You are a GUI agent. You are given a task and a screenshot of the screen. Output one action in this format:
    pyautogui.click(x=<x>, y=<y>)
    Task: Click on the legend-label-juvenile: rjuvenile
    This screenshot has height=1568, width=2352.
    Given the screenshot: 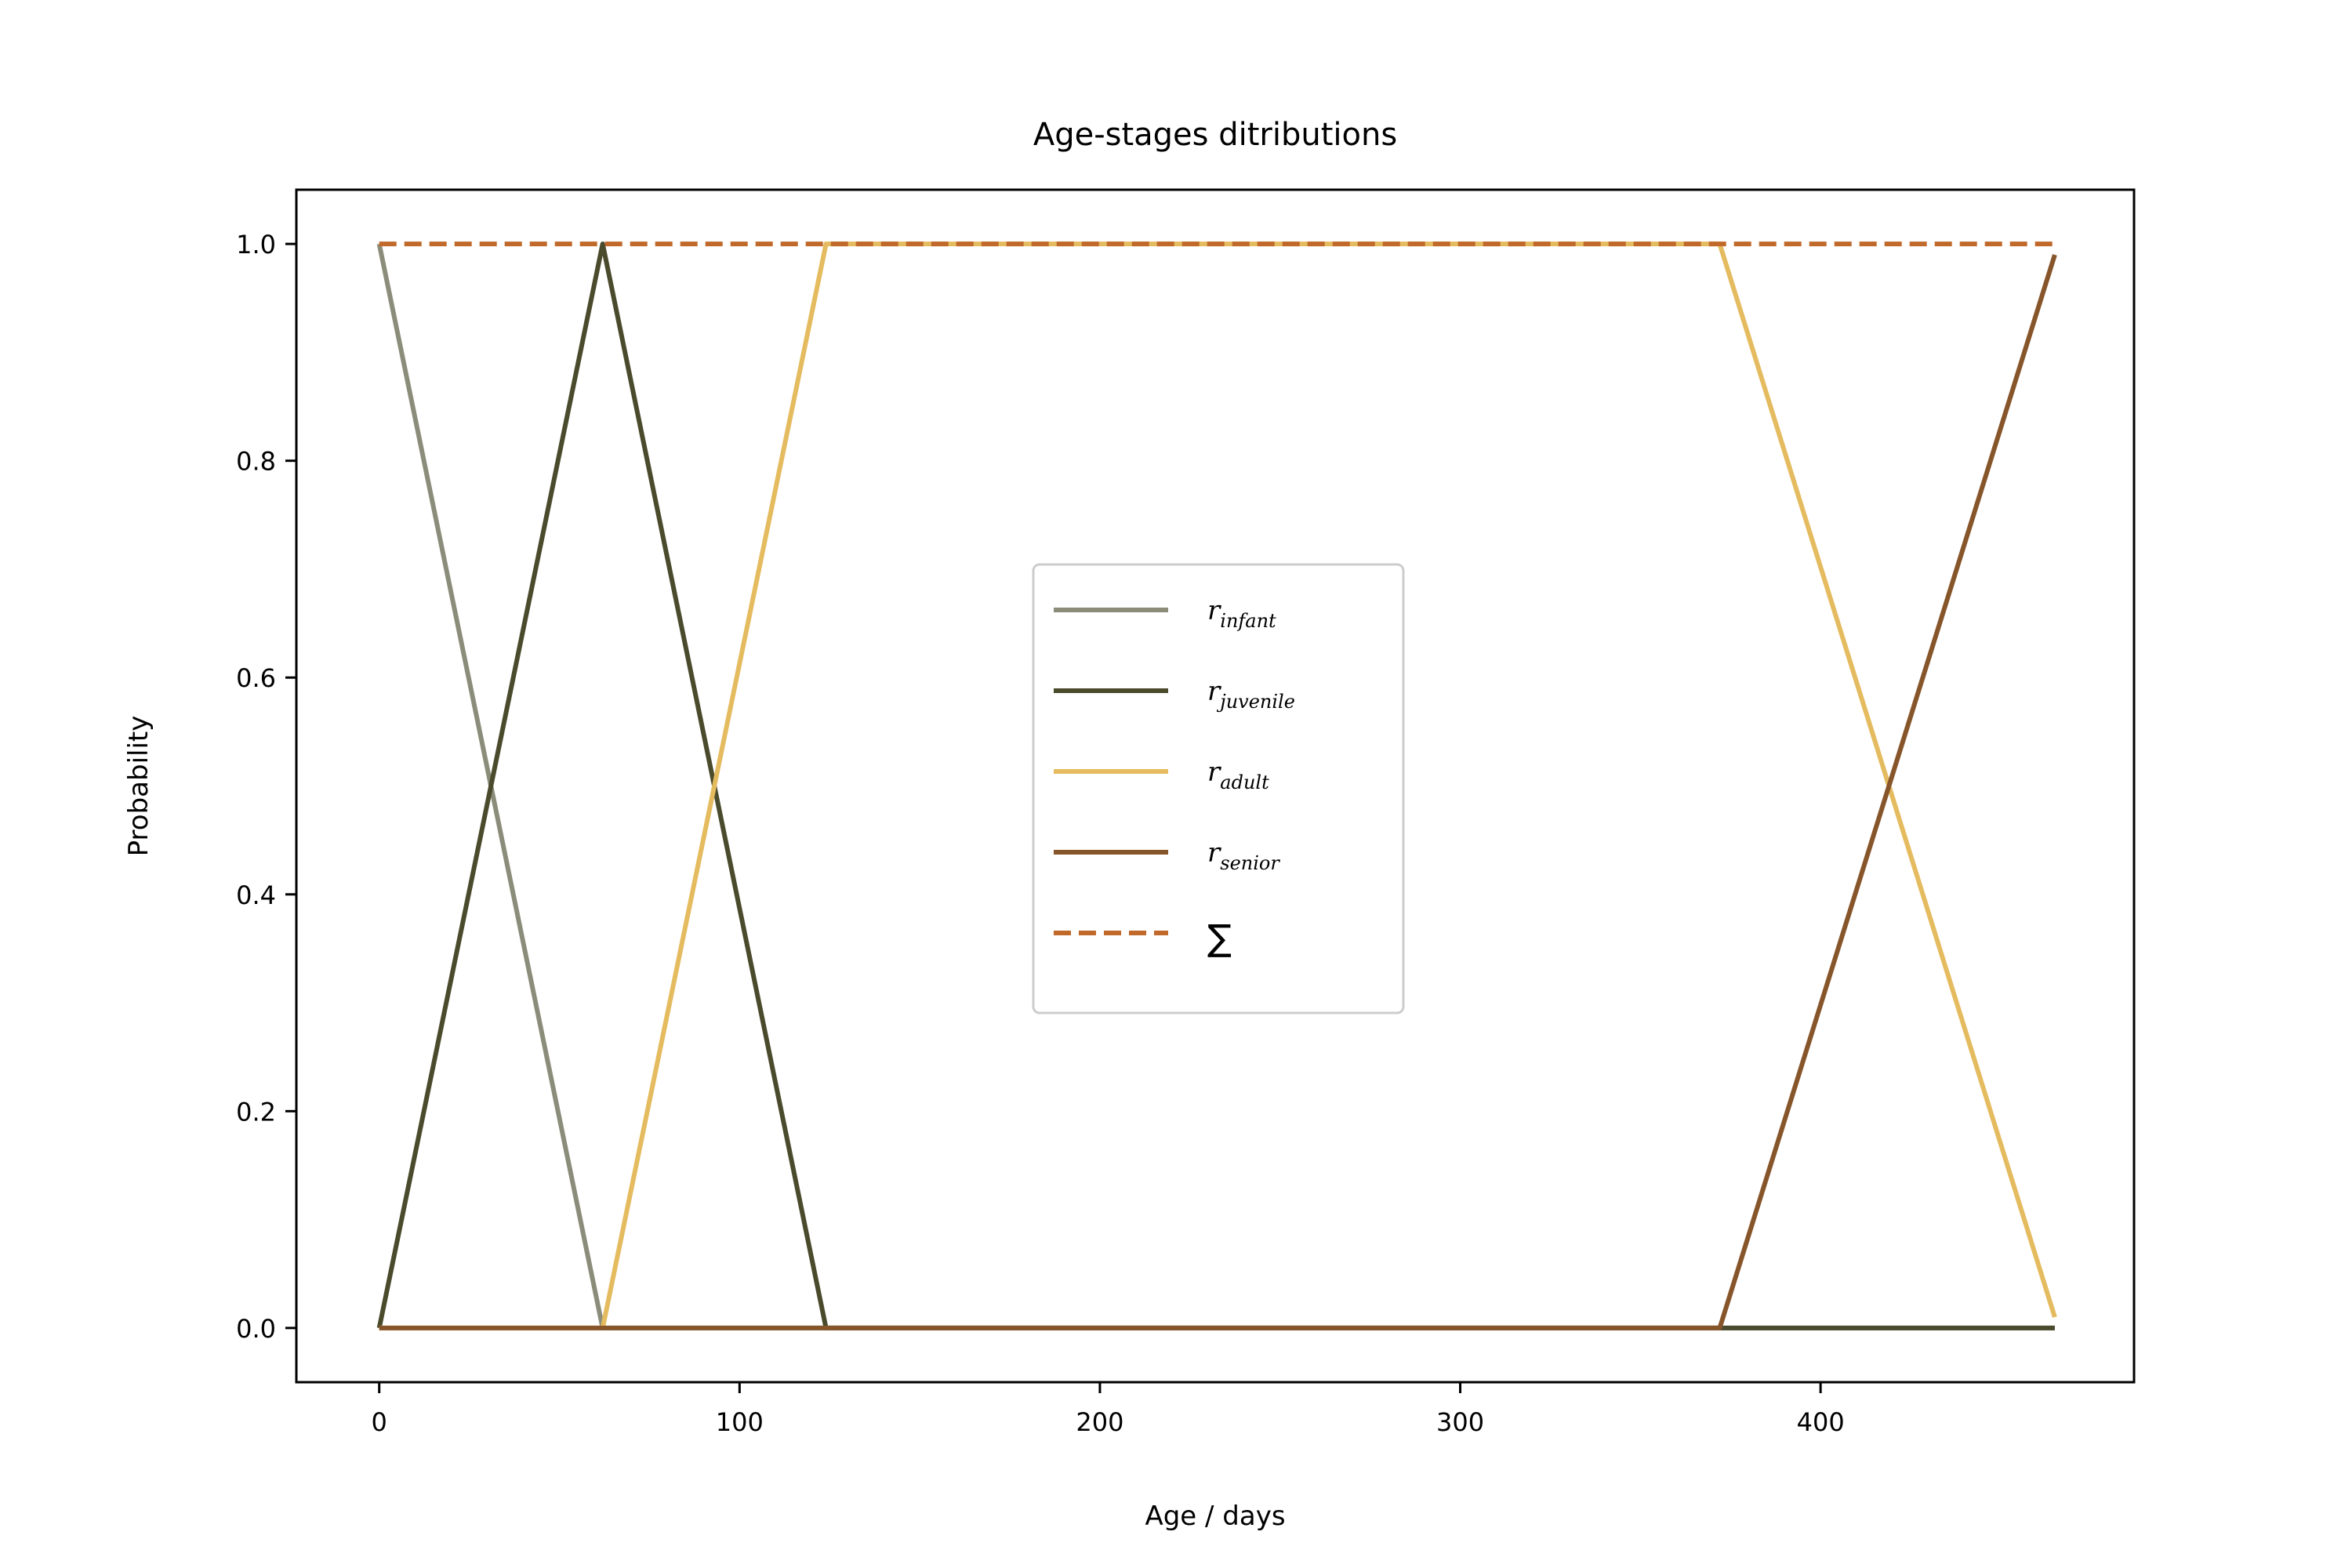 What is the action you would take?
    pyautogui.click(x=1251, y=694)
    